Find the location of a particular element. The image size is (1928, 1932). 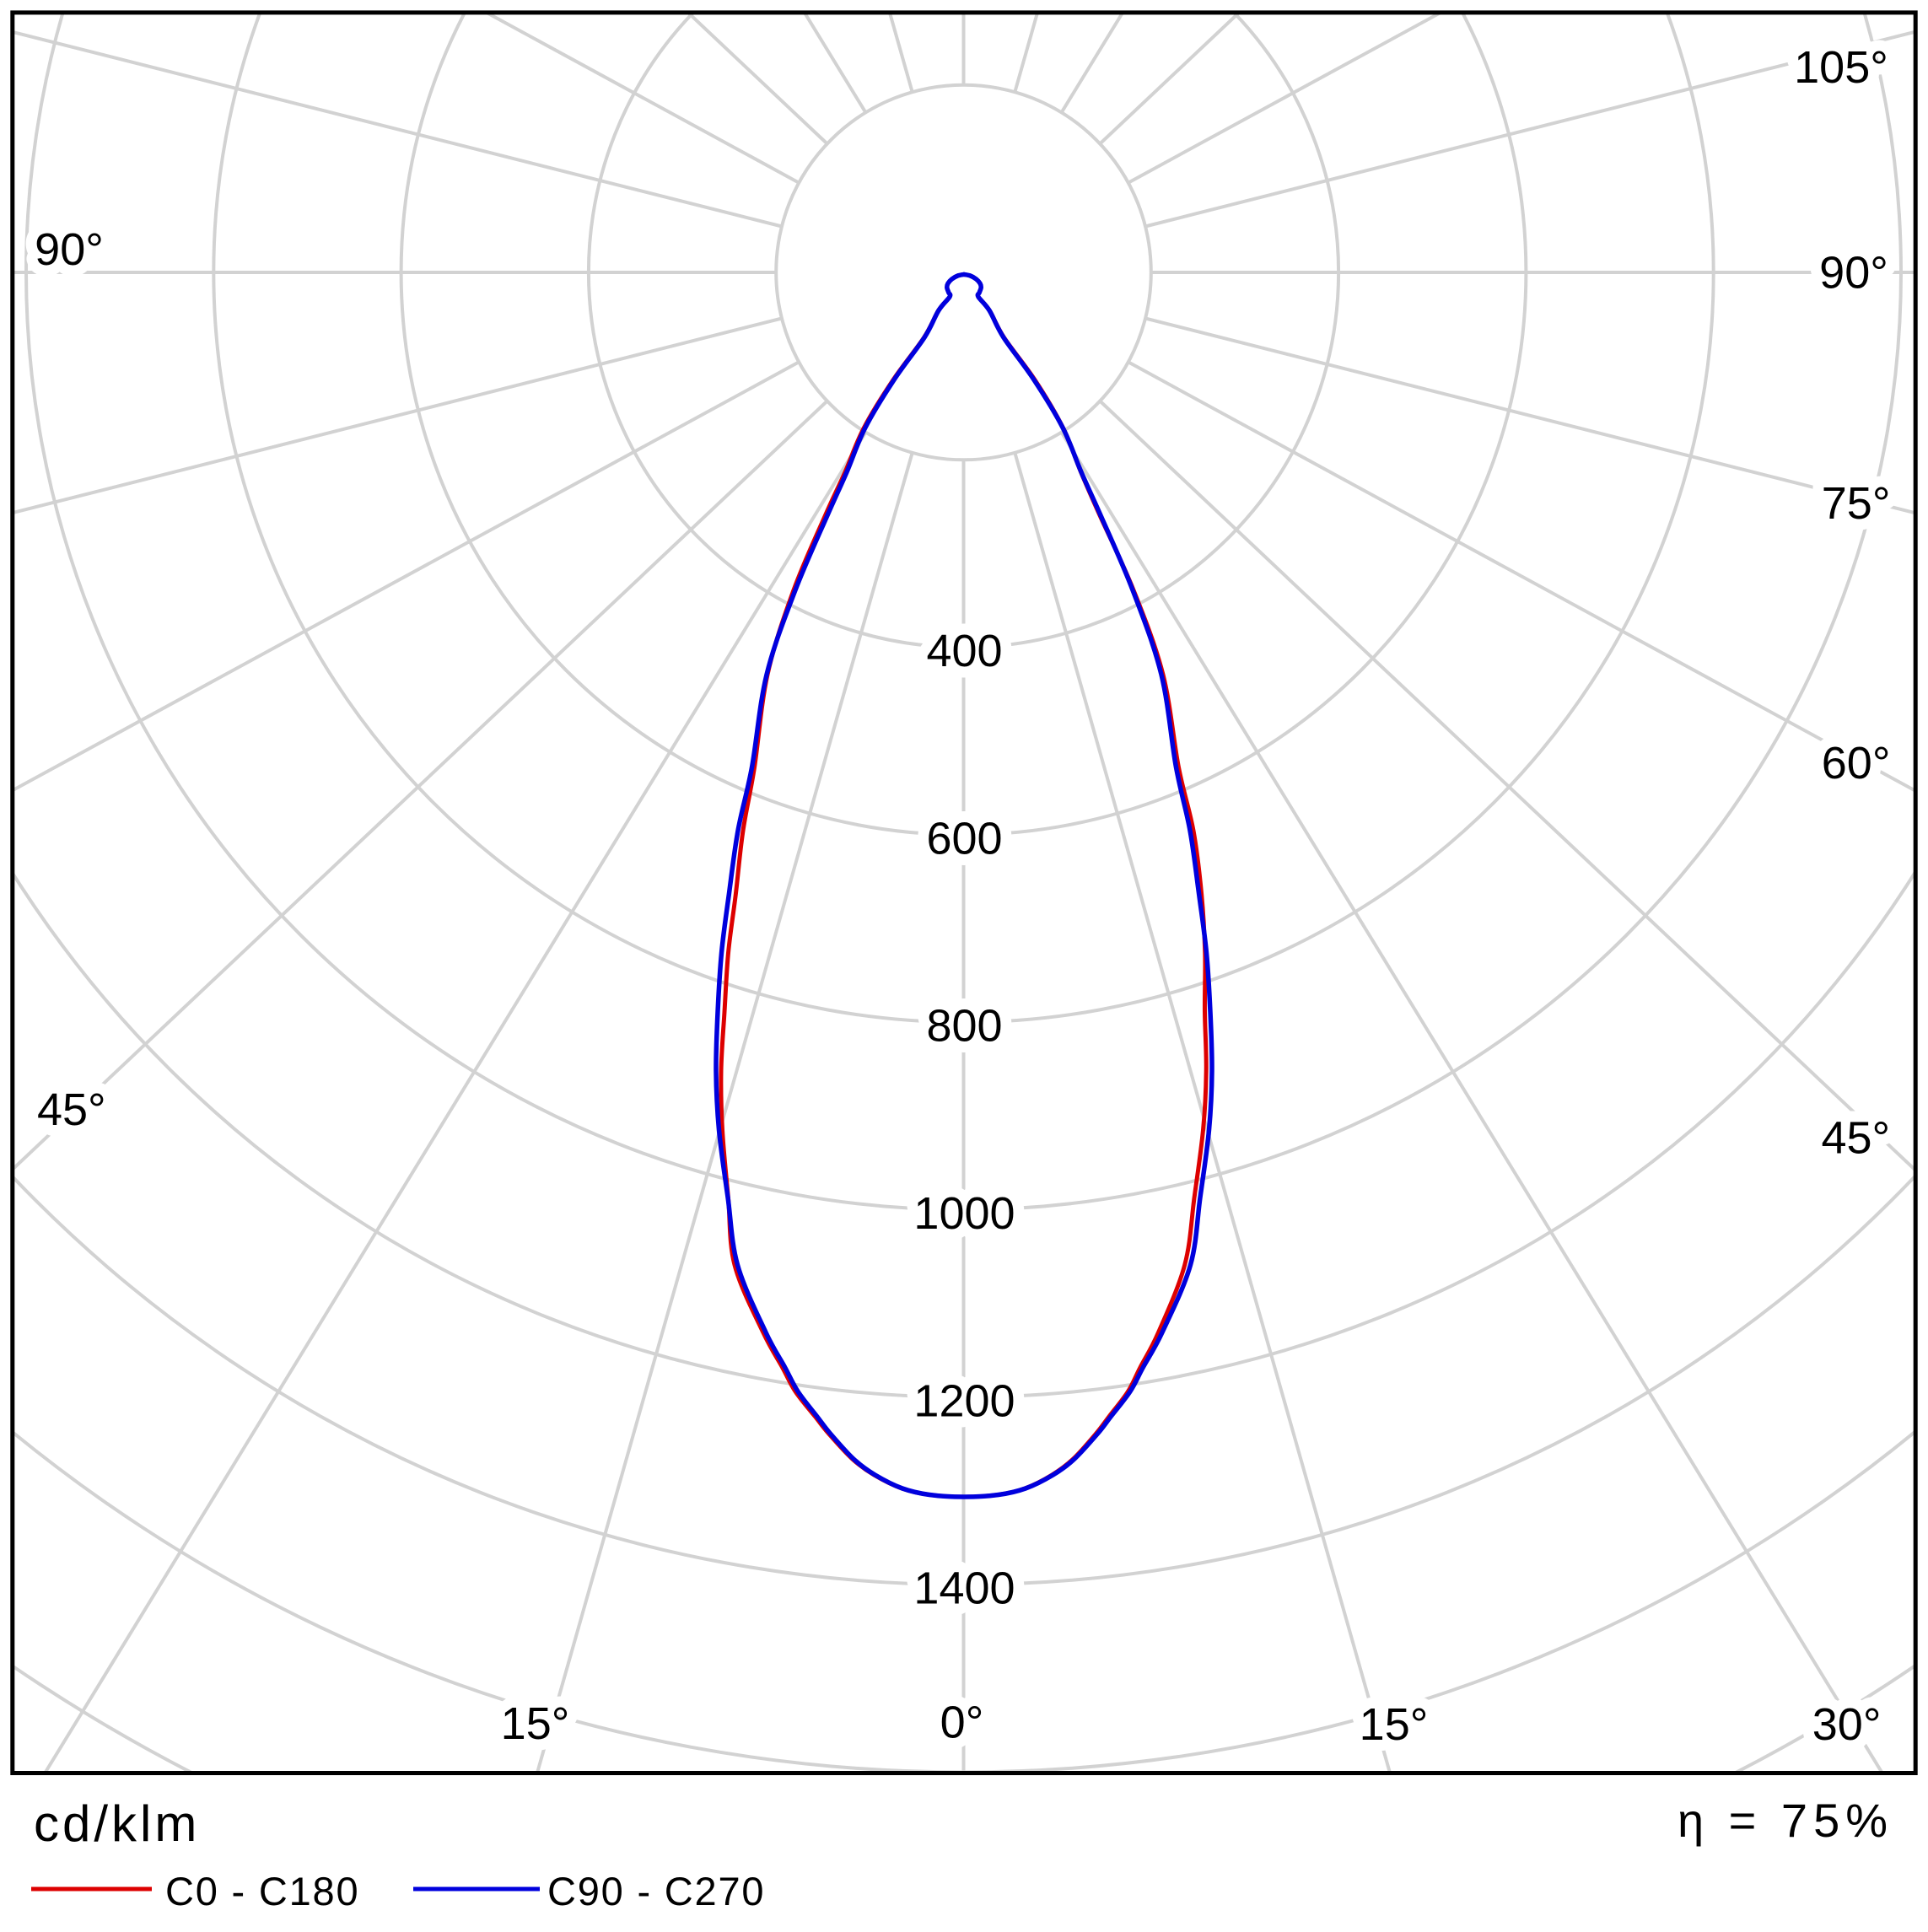

svg-text: 0° is located at coordinates (962, 1723).